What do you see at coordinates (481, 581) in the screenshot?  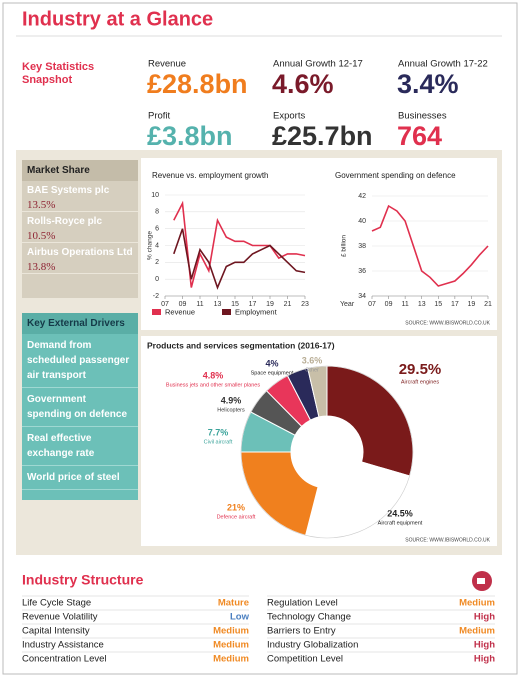 I see `icon-glyph` at bounding box center [481, 581].